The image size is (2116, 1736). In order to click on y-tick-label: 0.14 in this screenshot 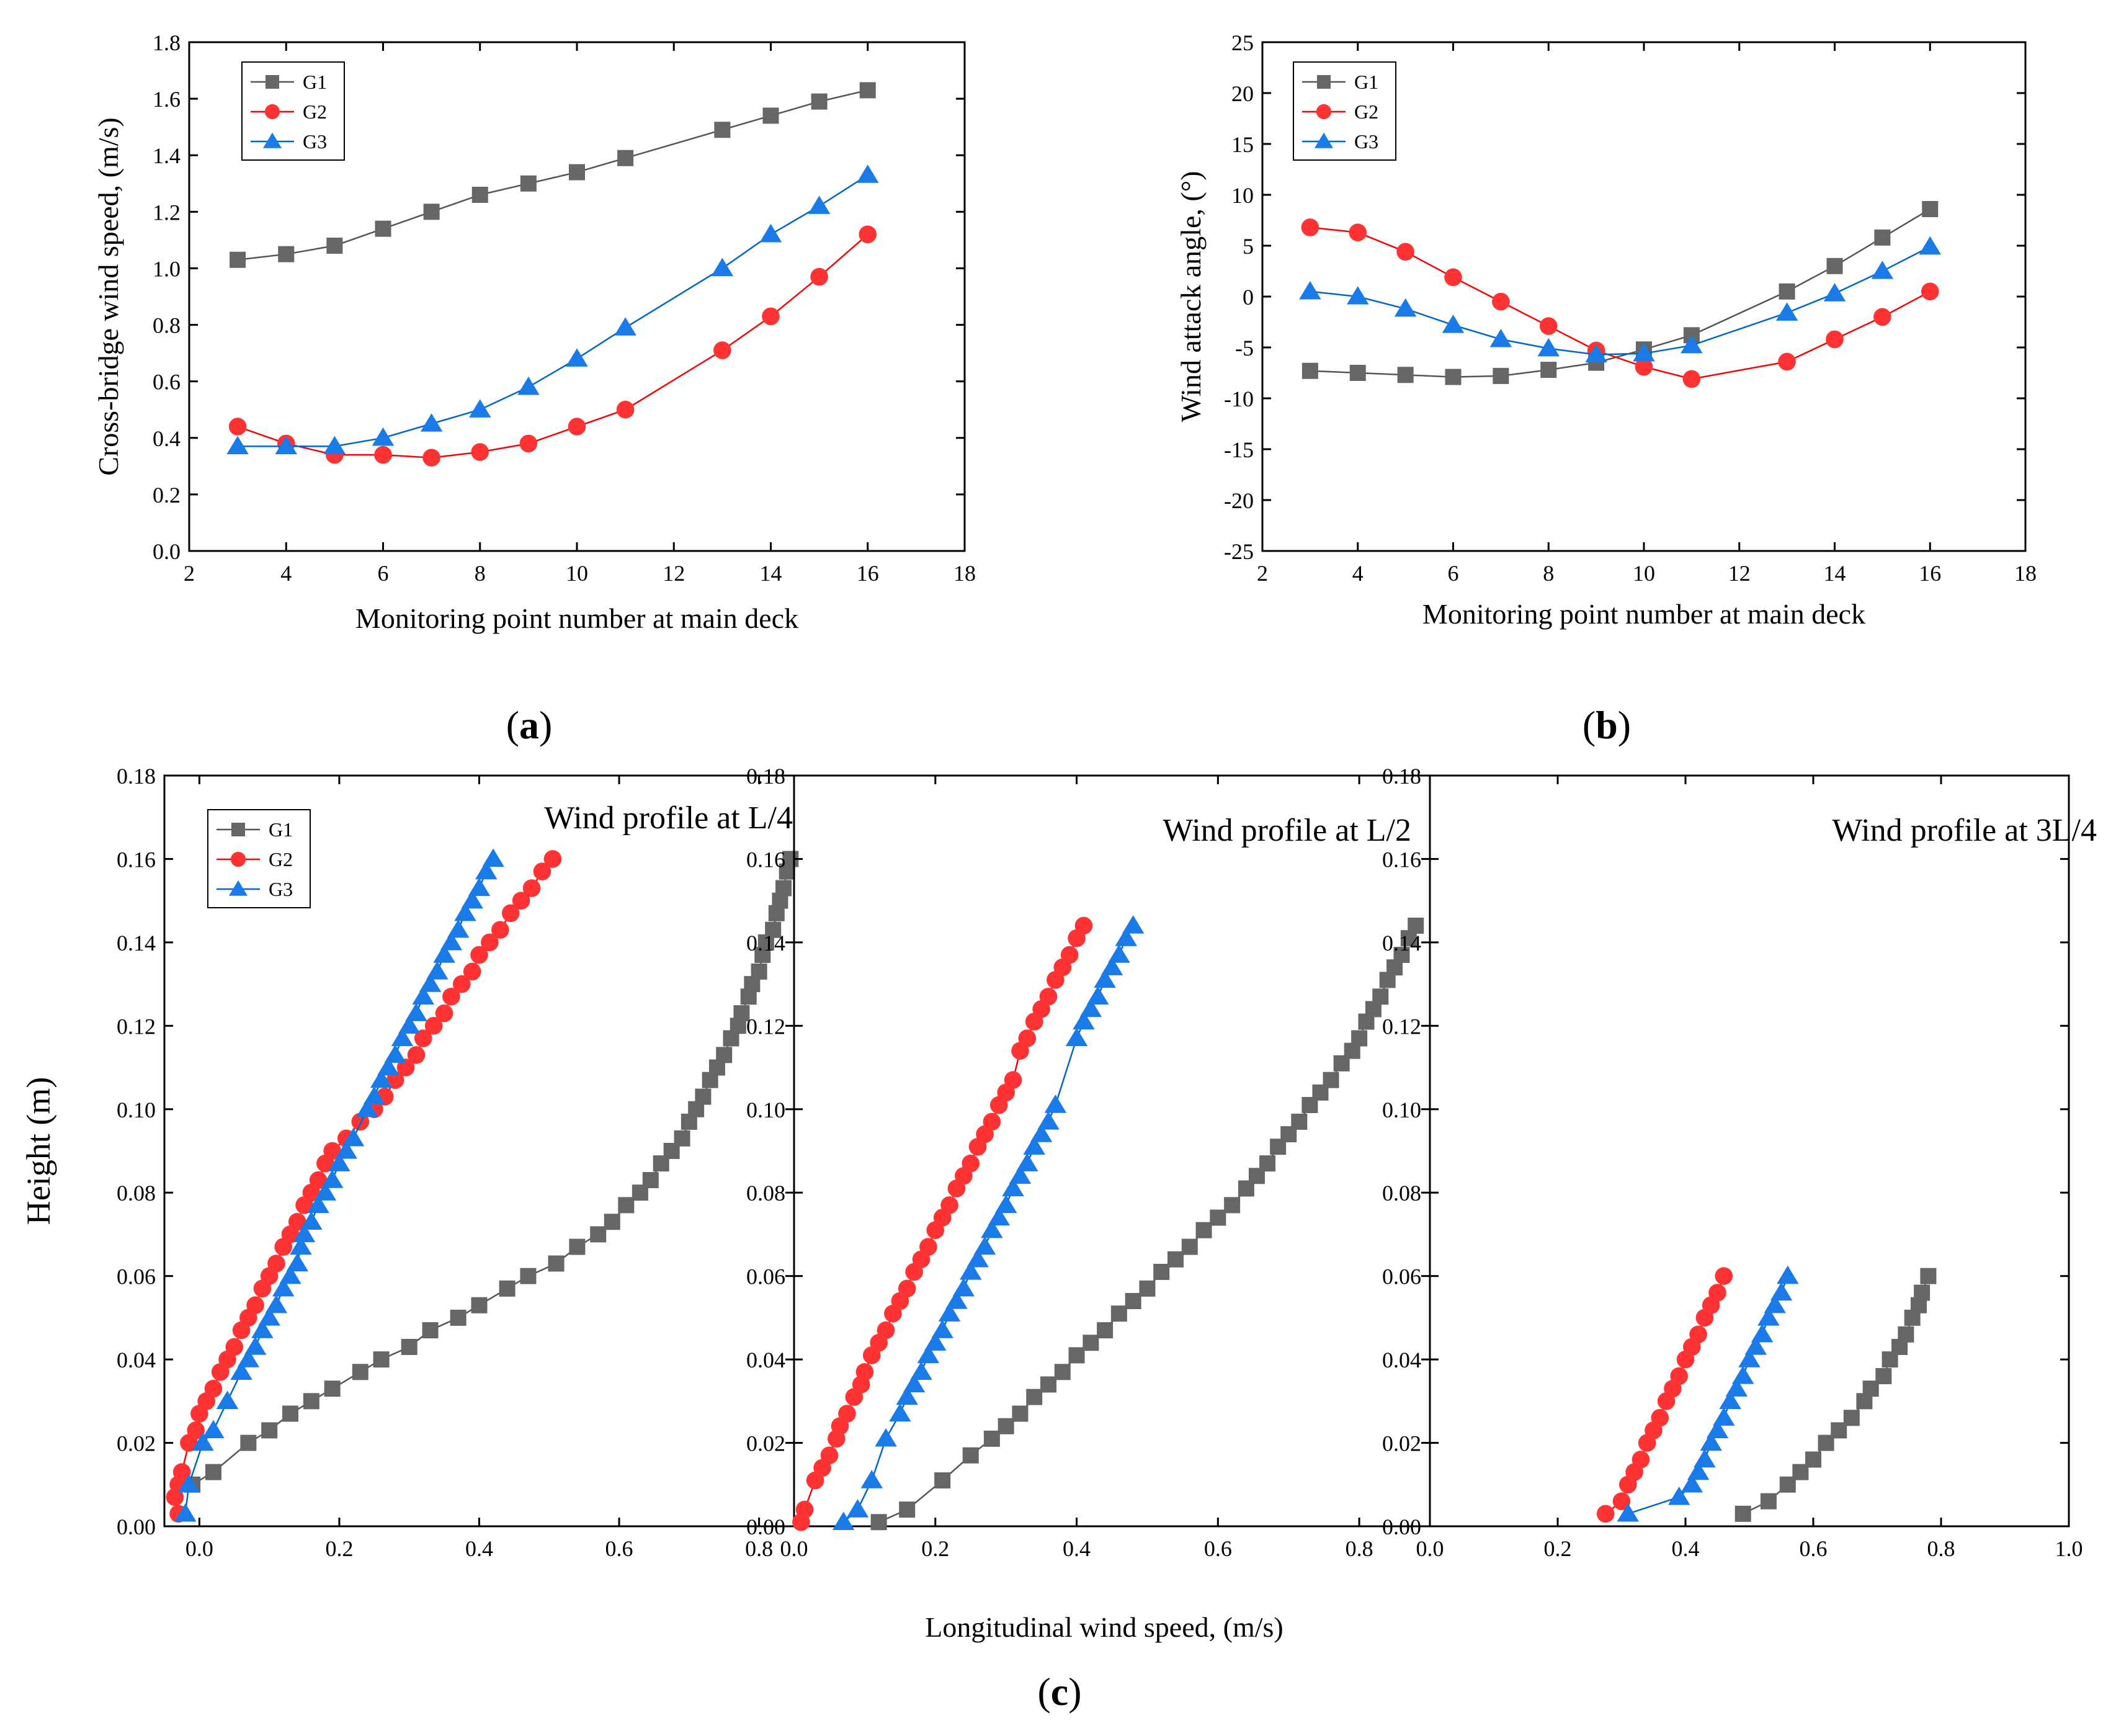, I will do `click(136, 943)`.